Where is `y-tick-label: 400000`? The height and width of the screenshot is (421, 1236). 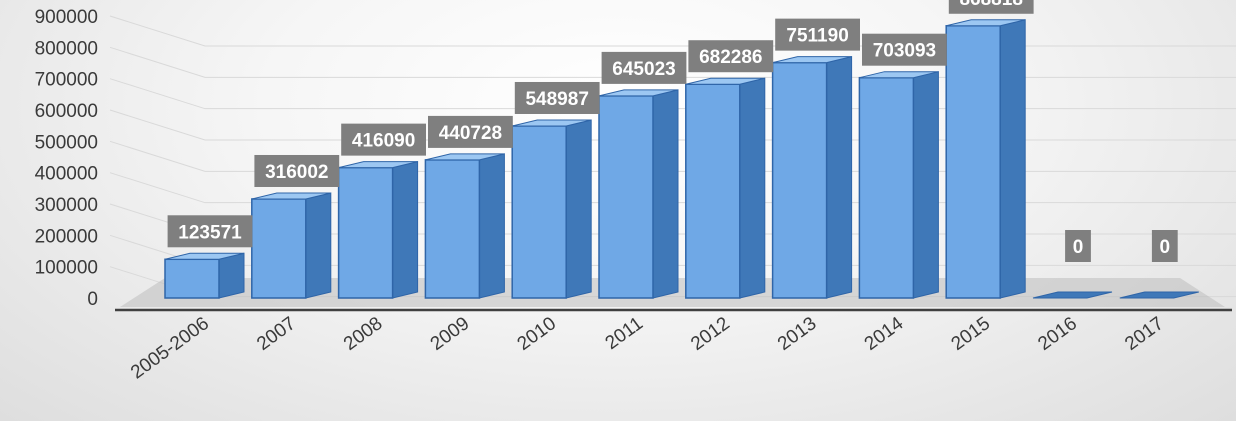
y-tick-label: 400000 is located at coordinates (66, 174).